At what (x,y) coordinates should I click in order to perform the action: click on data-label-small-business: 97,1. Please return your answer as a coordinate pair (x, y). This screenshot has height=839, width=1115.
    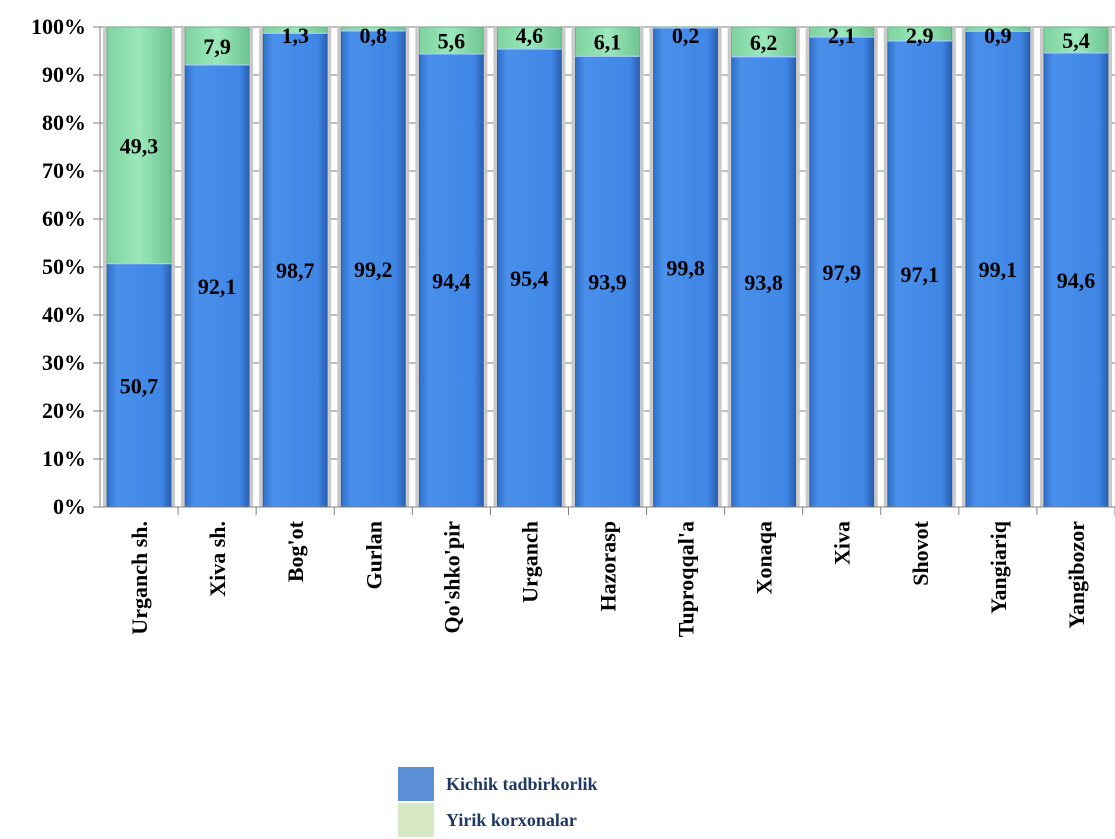
    Looking at the image, I should click on (920, 274).